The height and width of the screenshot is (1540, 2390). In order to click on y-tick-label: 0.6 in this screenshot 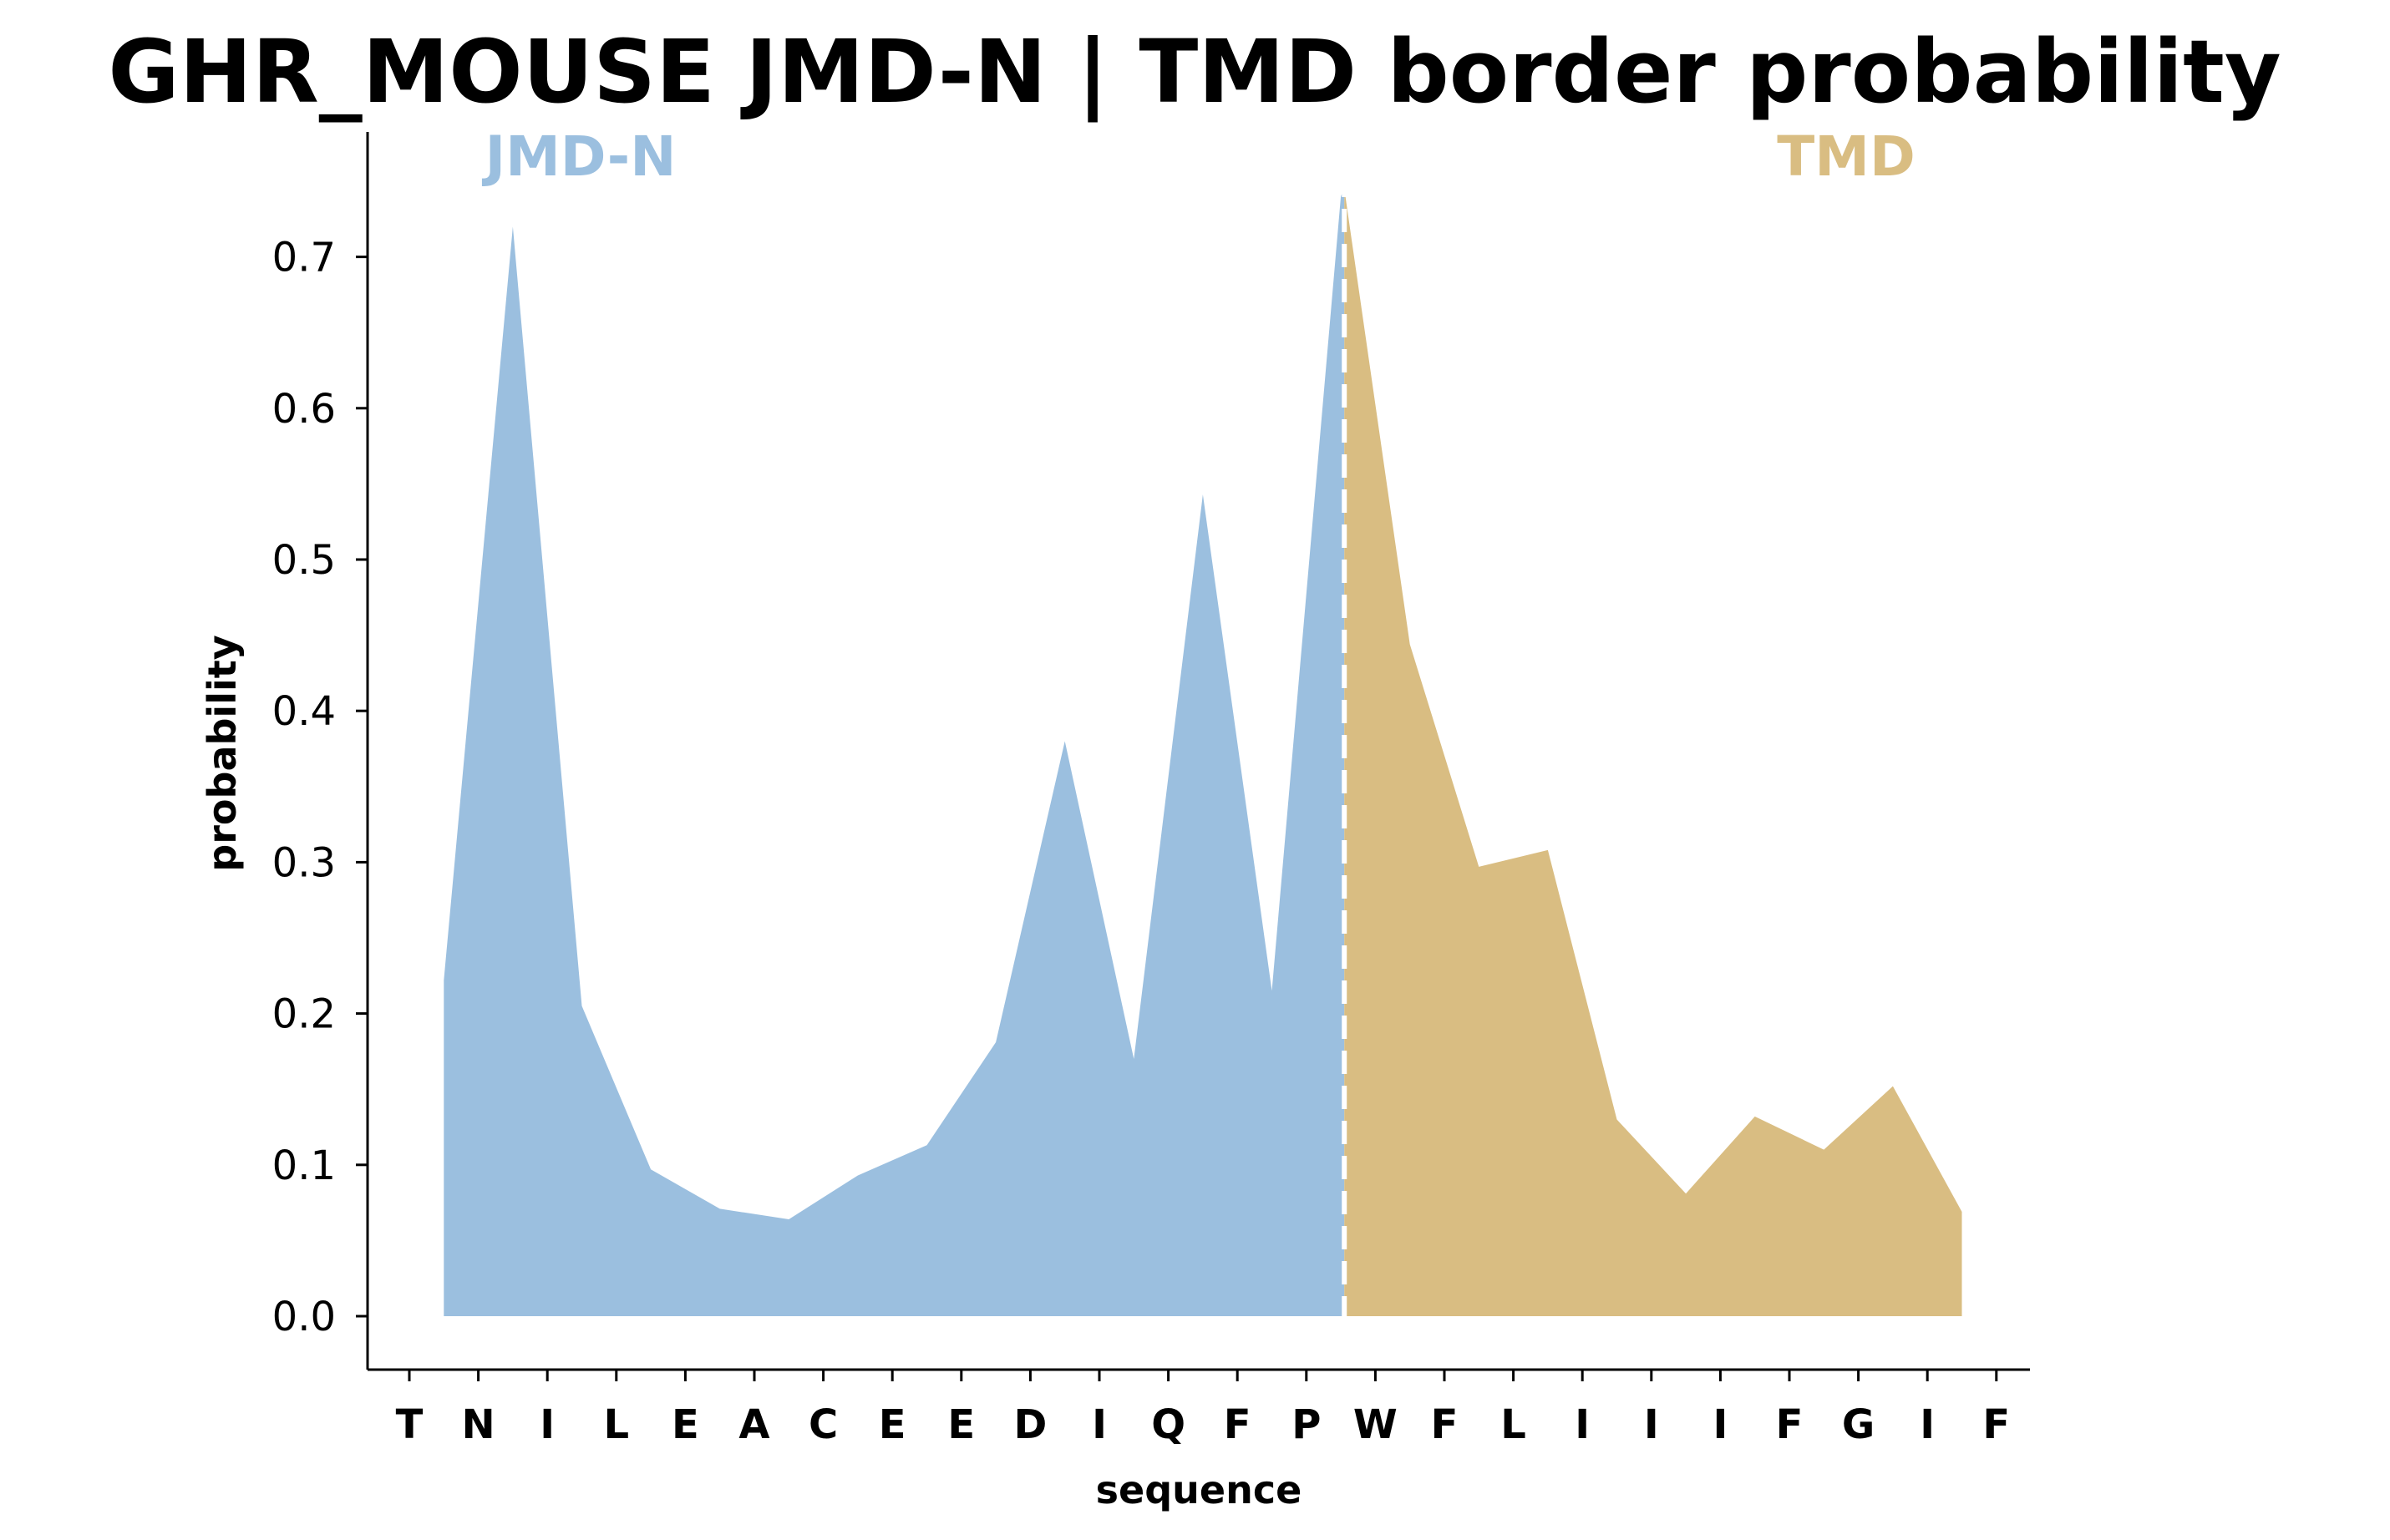, I will do `click(304, 410)`.